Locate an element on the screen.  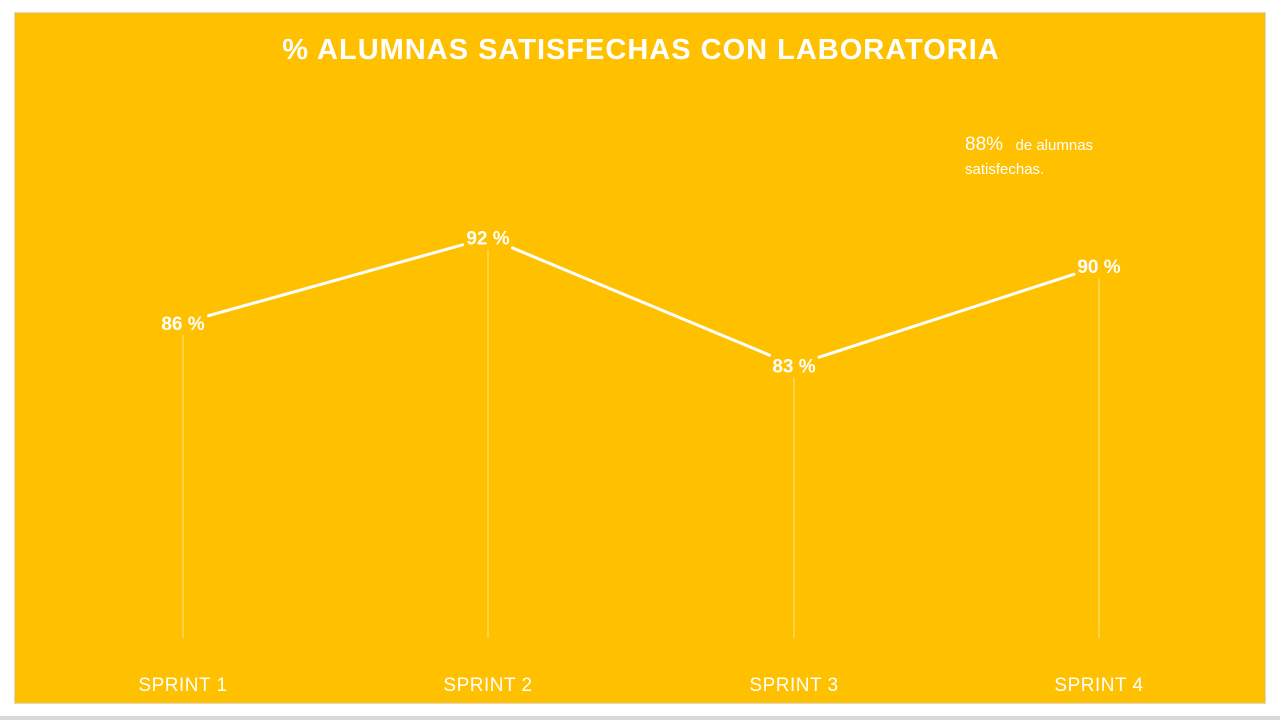
summary-annotation: 88% de alumnas satisfechas. is located at coordinates (1029, 156).